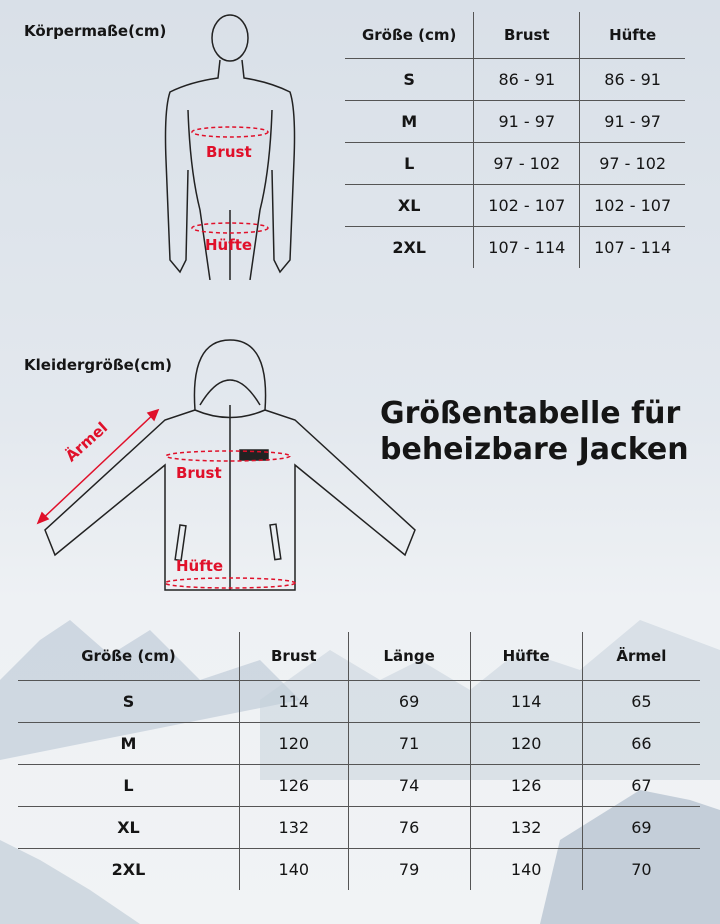 The height and width of the screenshot is (924, 720). I want to click on table-row: S 114 69 114 65, so click(359, 701).